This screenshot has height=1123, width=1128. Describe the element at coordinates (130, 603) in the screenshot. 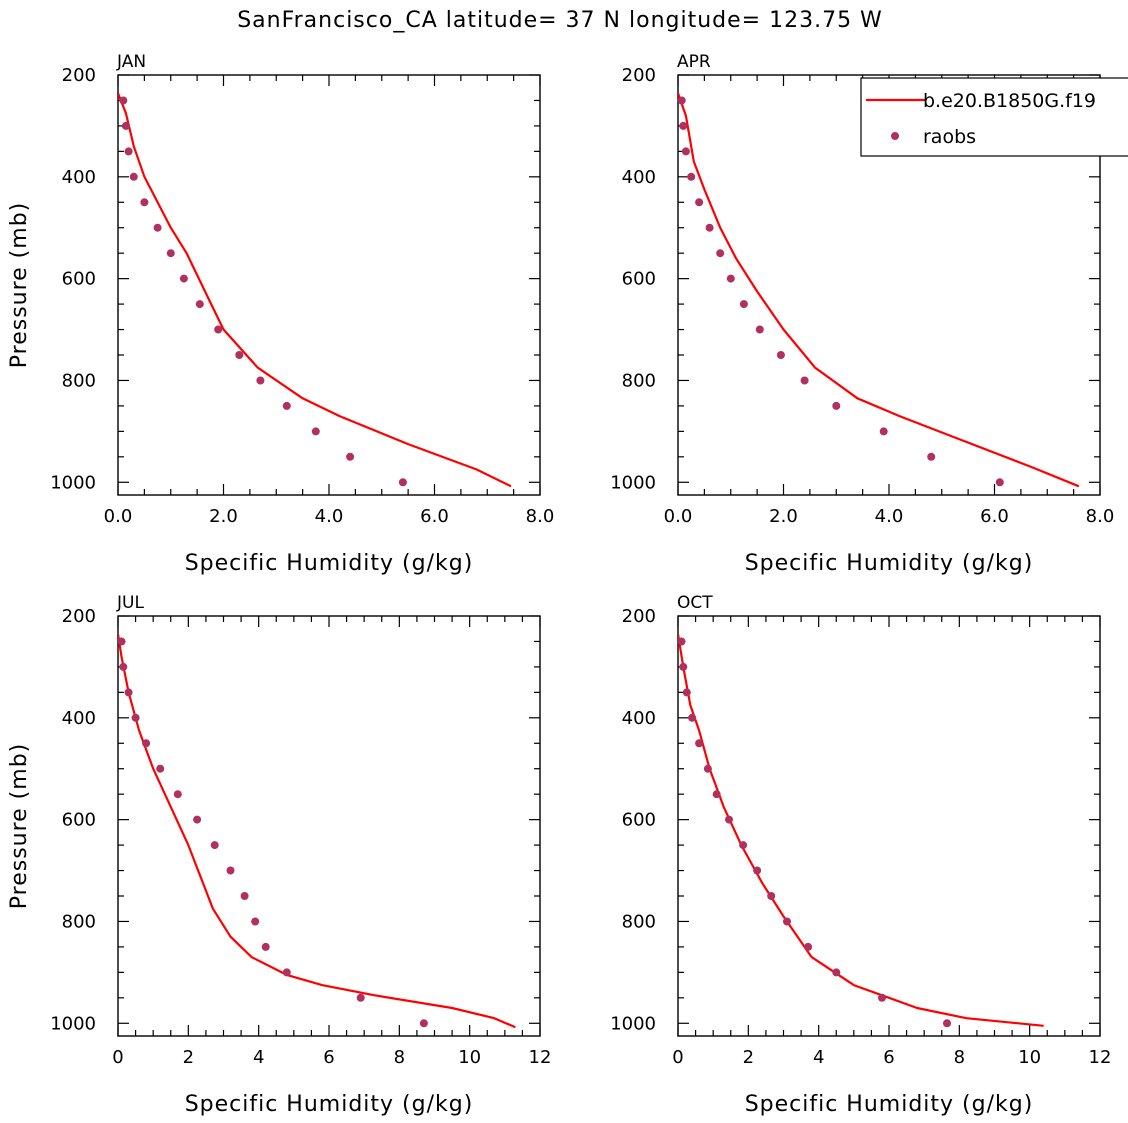

I see `panel-label: JUL` at that location.